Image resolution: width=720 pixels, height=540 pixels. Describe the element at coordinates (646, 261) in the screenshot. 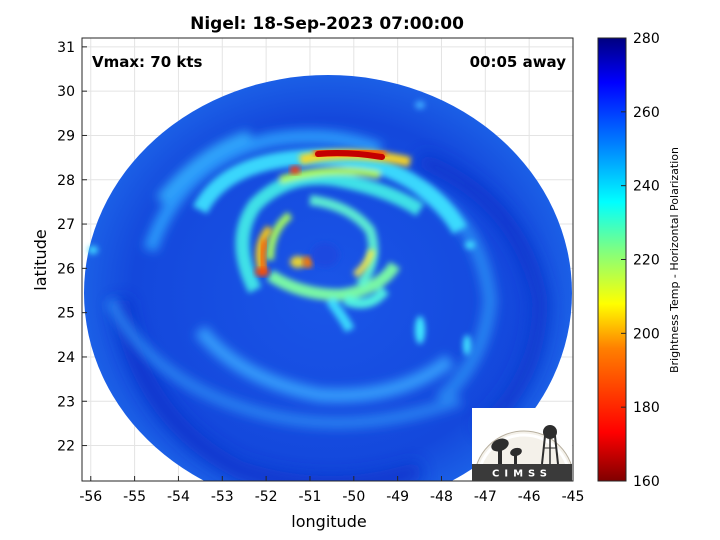

I see `colorbar-tick-label: 220` at that location.